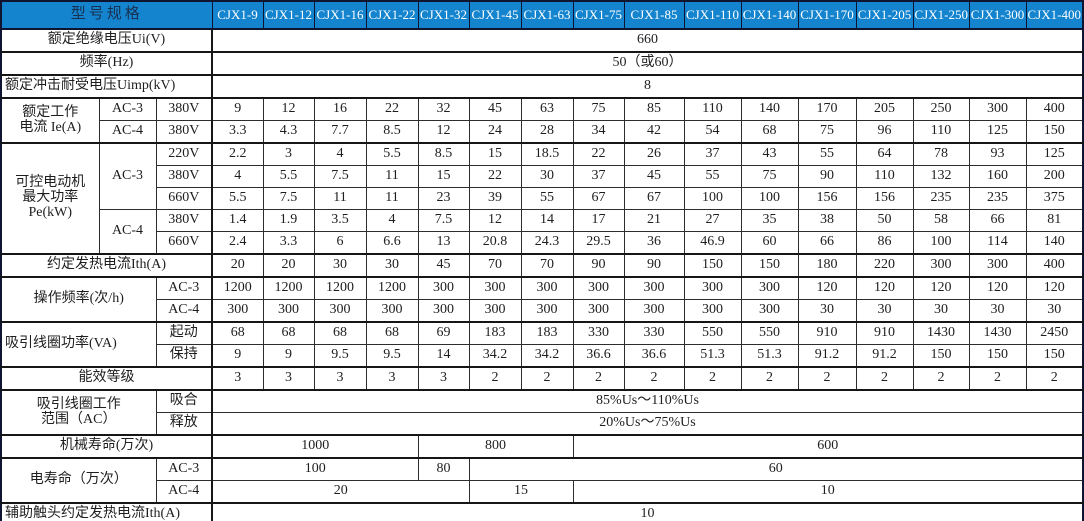 This screenshot has height=521, width=1084. I want to click on value-cell: 37, so click(598, 176).